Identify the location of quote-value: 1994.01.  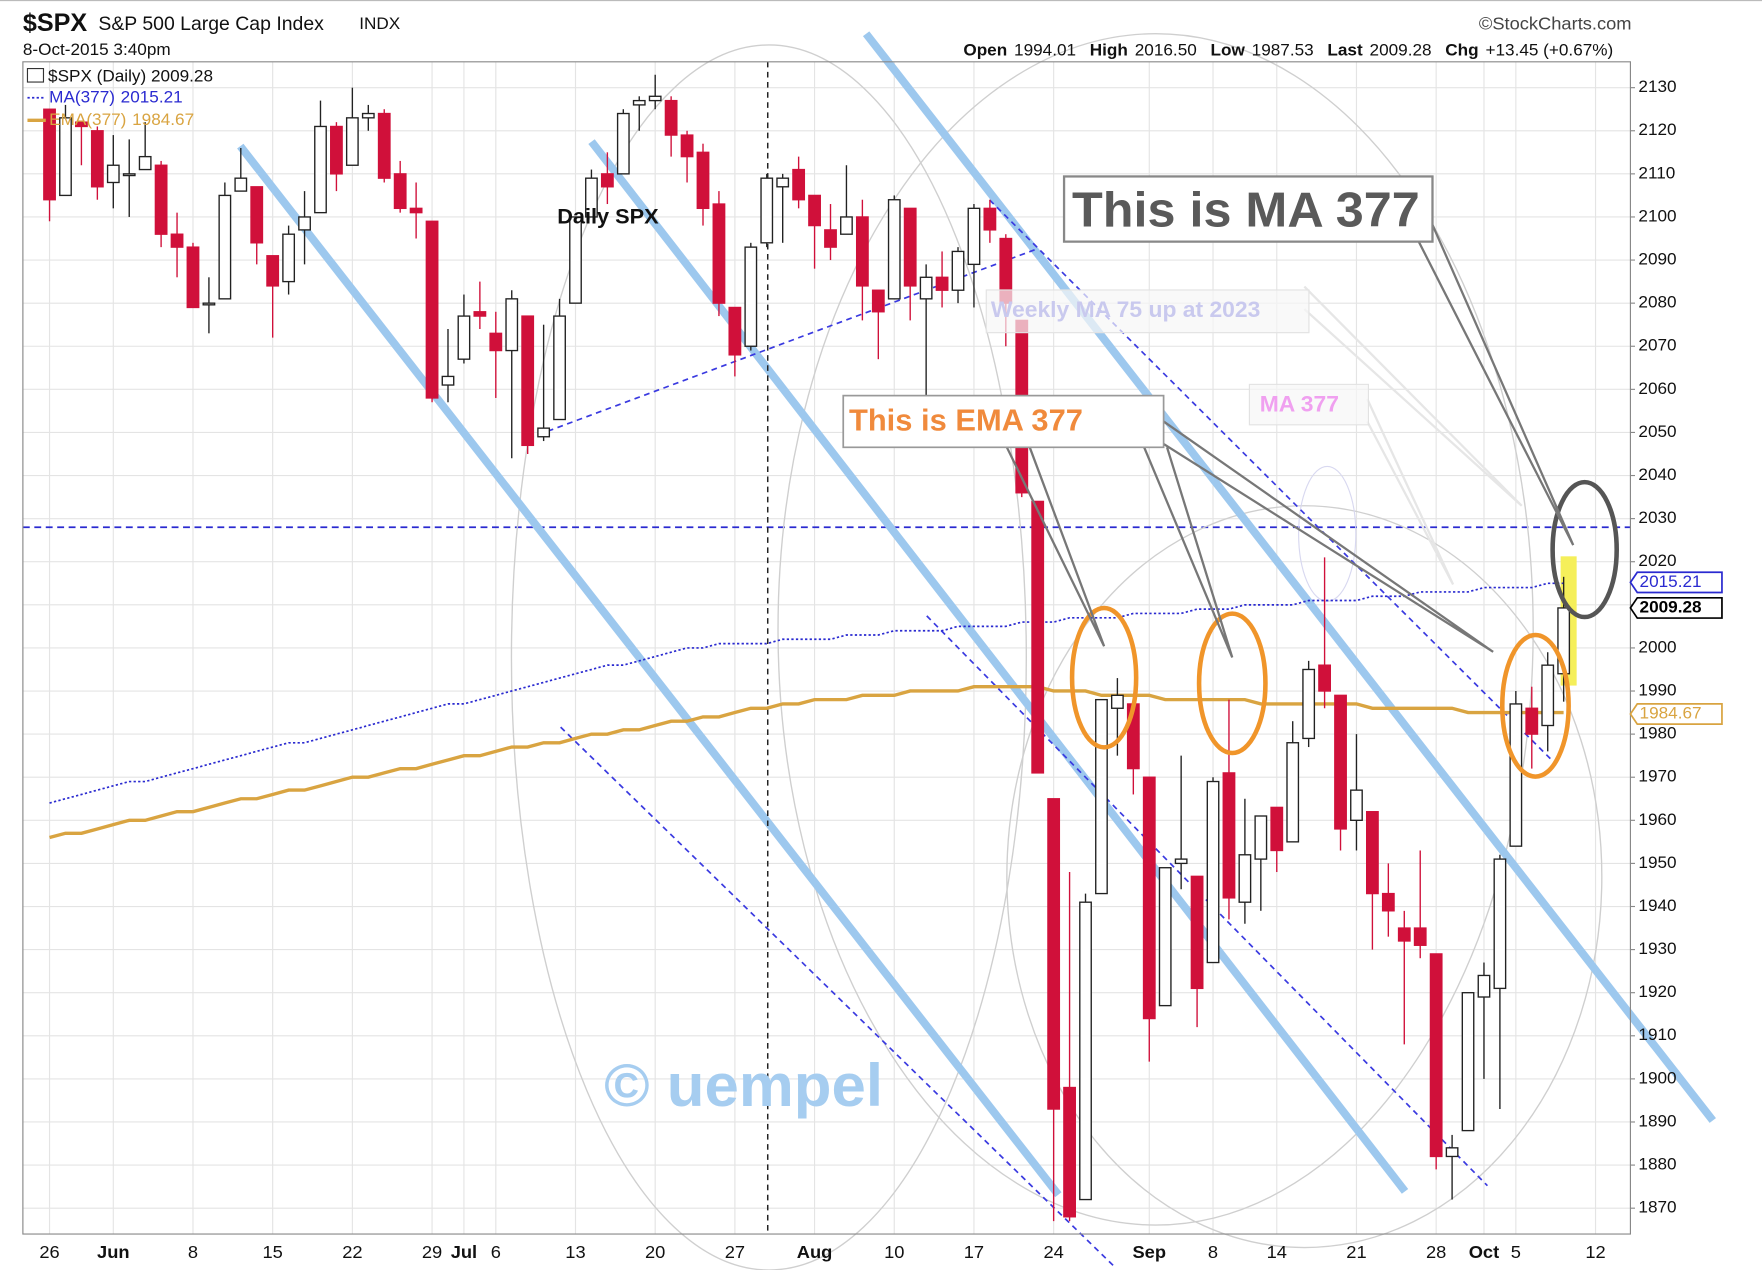
(1045, 49).